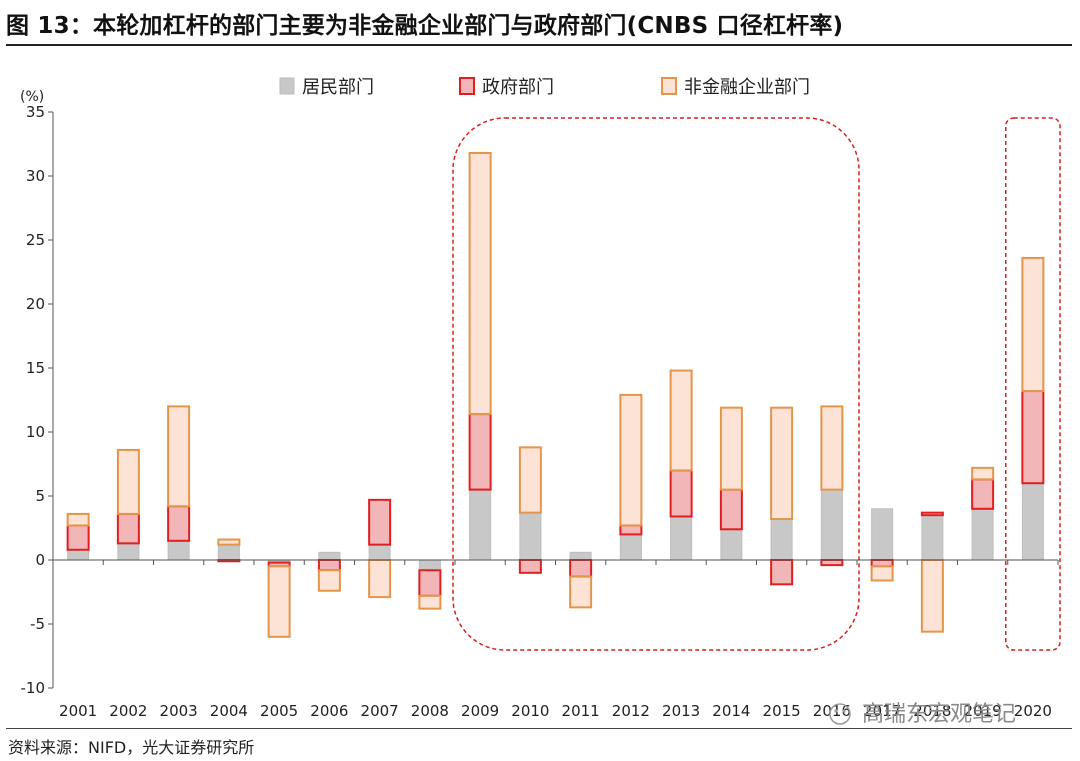 This screenshot has height=761, width=1080. I want to click on x-tick-label: 2013, so click(681, 711).